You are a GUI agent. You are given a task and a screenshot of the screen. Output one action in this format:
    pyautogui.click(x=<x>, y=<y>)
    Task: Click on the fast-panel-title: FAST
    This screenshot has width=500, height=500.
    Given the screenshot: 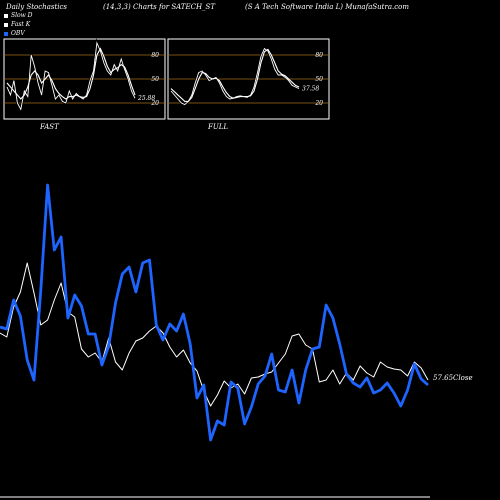 What is the action you would take?
    pyautogui.click(x=49, y=127)
    